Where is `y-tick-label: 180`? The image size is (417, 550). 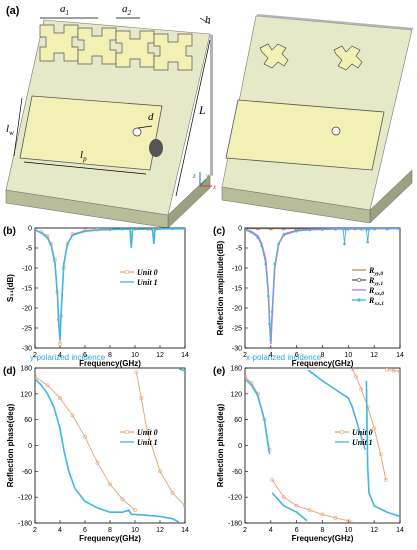 y-tick-label: 180 is located at coordinates (26, 369).